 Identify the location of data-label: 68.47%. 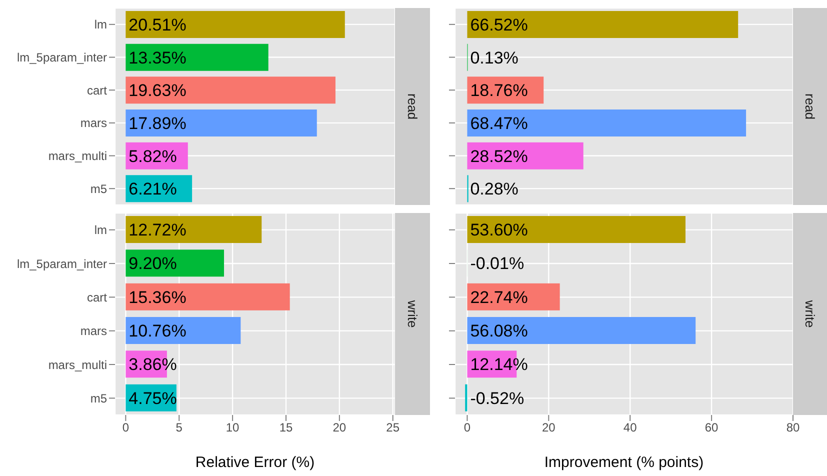
(499, 123).